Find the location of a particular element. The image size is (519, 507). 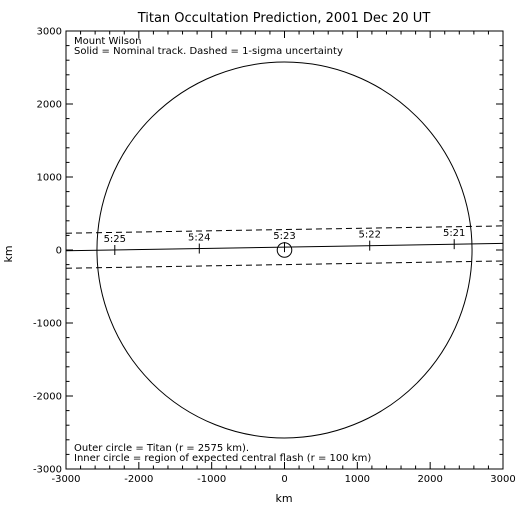

y-tick-label: -1000 is located at coordinates (47, 324).